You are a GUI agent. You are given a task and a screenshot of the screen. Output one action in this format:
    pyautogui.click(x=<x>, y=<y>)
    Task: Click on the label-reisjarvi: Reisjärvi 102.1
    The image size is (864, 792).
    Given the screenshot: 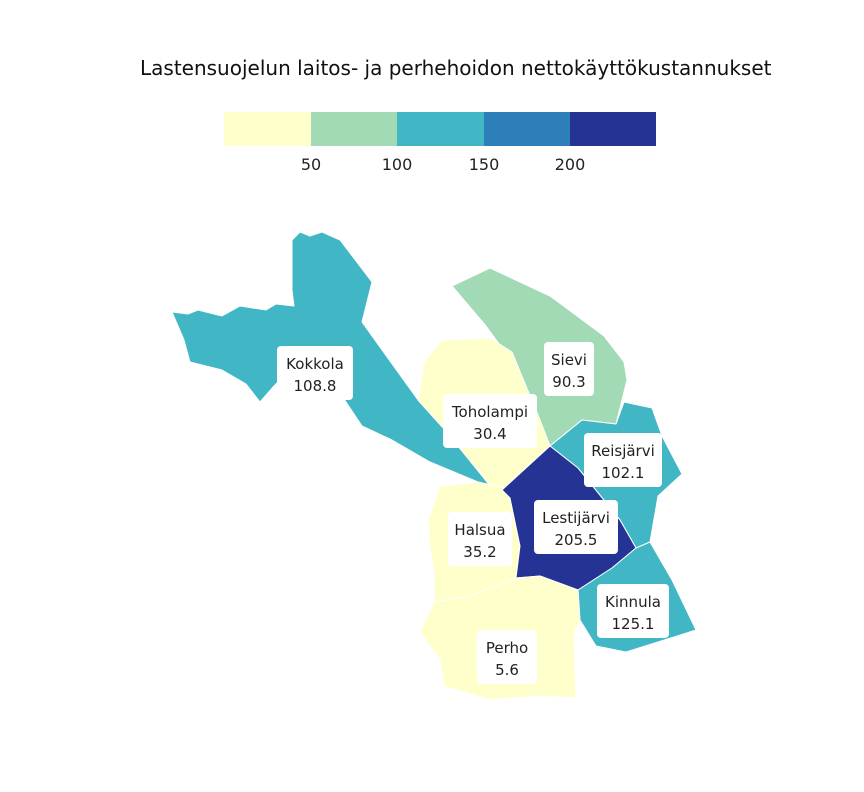 What is the action you would take?
    pyautogui.click(x=623, y=460)
    